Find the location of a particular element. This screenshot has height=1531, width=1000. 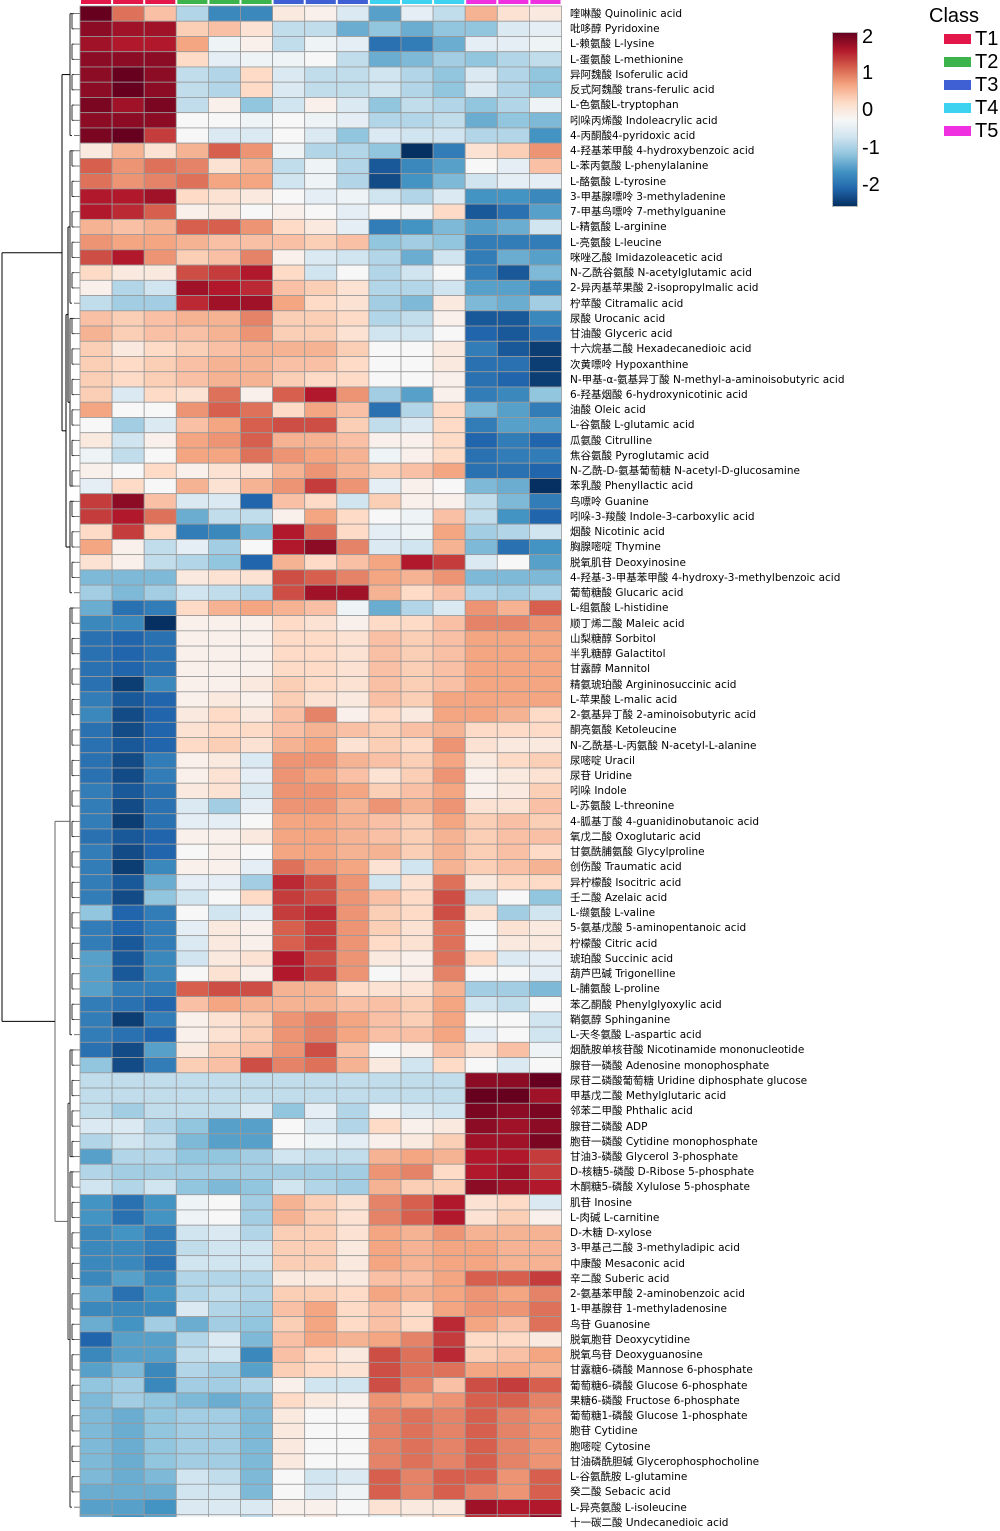

row-label: 癸二酸 Sebacic acid is located at coordinates (620, 1492).